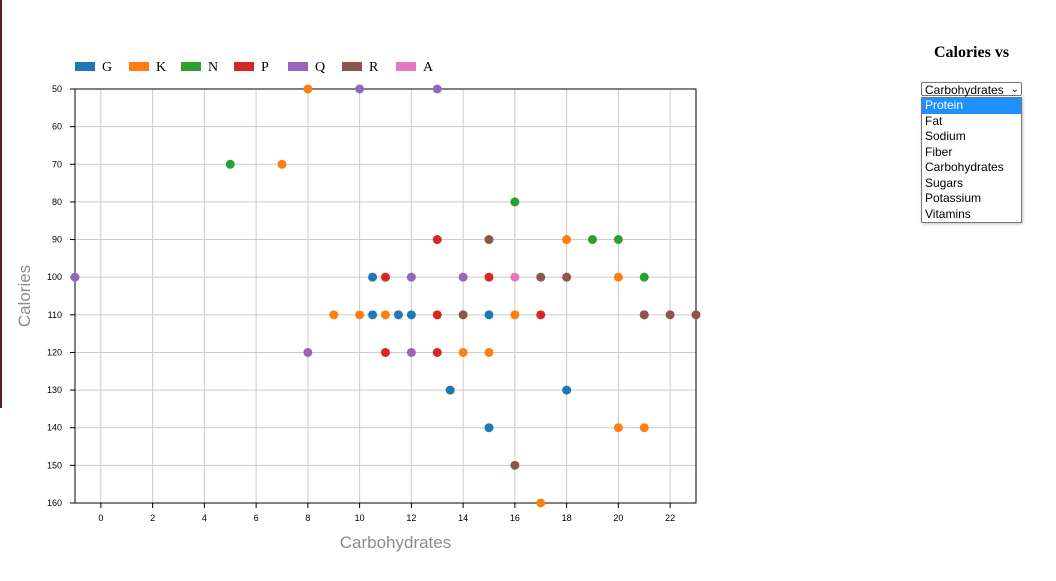 The width and height of the screenshot is (1056, 581). What do you see at coordinates (57, 202) in the screenshot?
I see `y-tick-label: 80` at bounding box center [57, 202].